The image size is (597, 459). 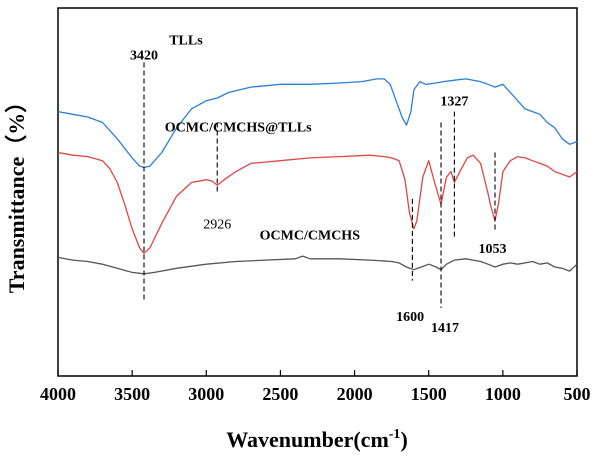 I want to click on x-axis-title-close: ), so click(x=403, y=439).